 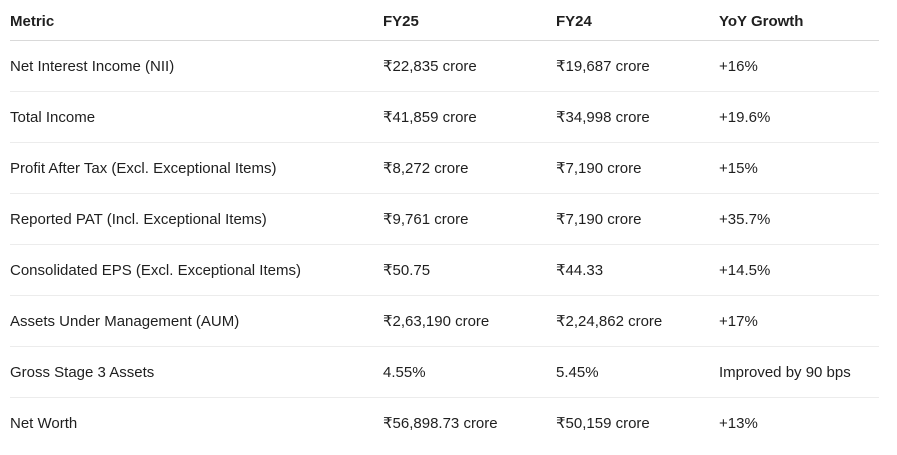 I want to click on column-header-metric: Metric, so click(x=32, y=21).